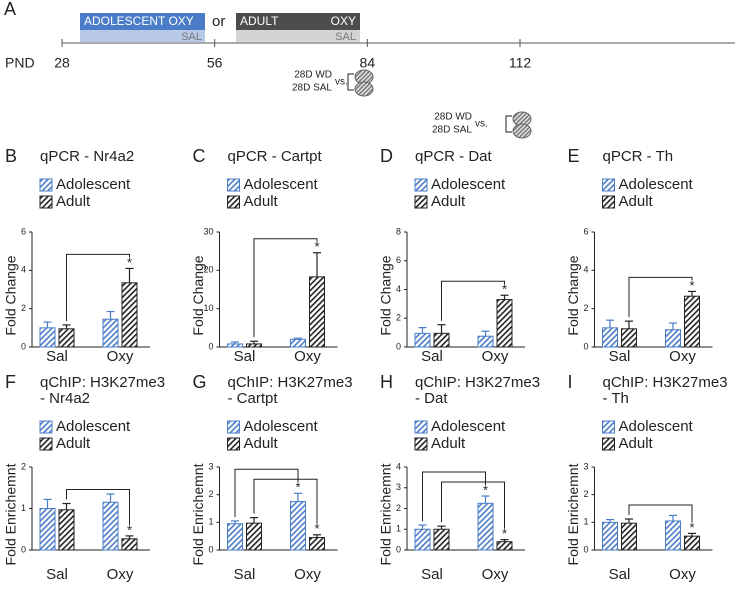 Image resolution: width=750 pixels, height=605 pixels. Describe the element at coordinates (218, 21) in the screenshot. I see `or-label: or` at that location.